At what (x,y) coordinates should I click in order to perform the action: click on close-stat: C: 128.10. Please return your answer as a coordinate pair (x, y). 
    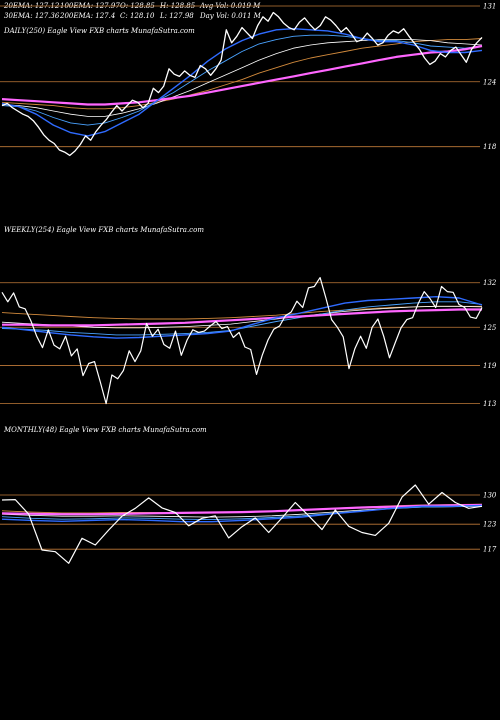
    Looking at the image, I should click on (137, 16).